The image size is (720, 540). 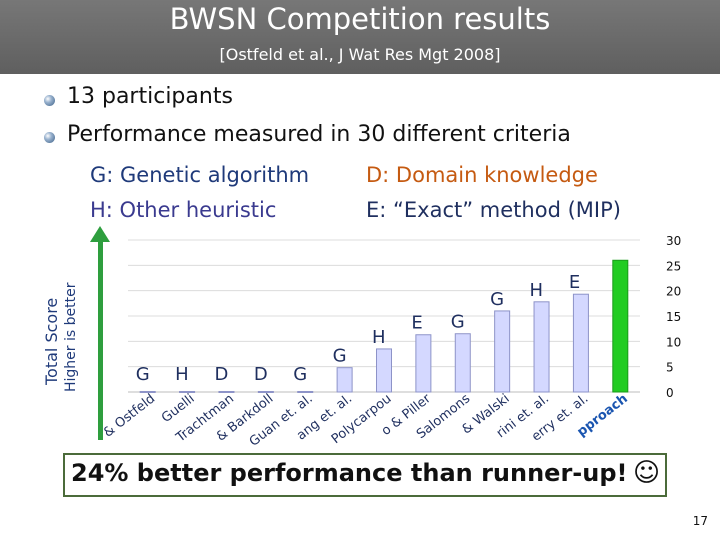 What do you see at coordinates (673, 292) in the screenshot?
I see `y-tick-label: 20` at bounding box center [673, 292].